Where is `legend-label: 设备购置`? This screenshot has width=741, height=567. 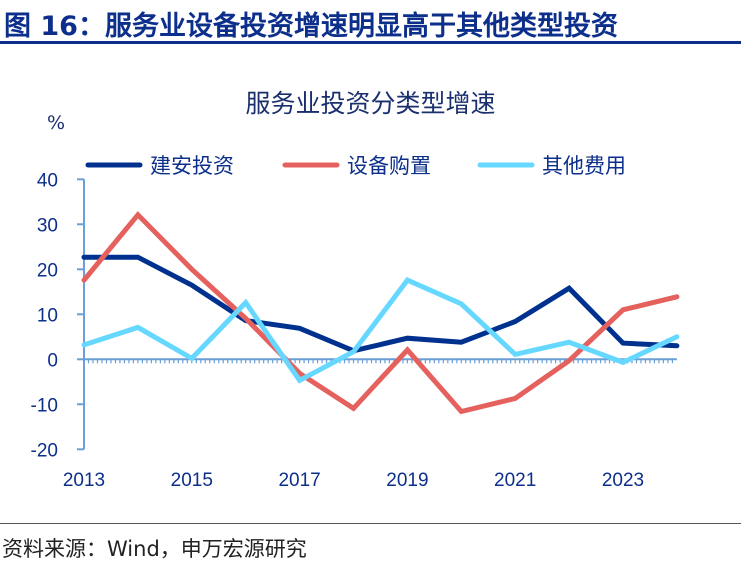 legend-label: 设备购置 is located at coordinates (389, 166).